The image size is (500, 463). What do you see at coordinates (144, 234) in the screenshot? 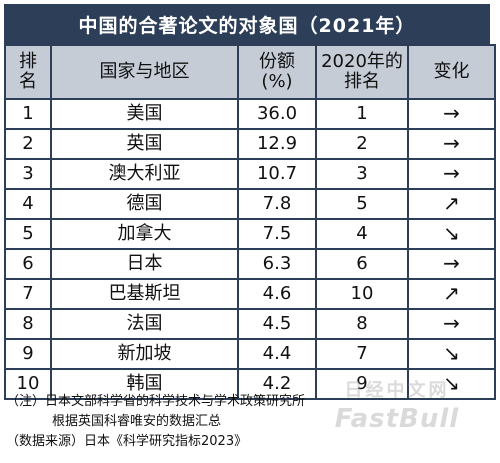
I see `country-cell: 加拿大` at bounding box center [144, 234].